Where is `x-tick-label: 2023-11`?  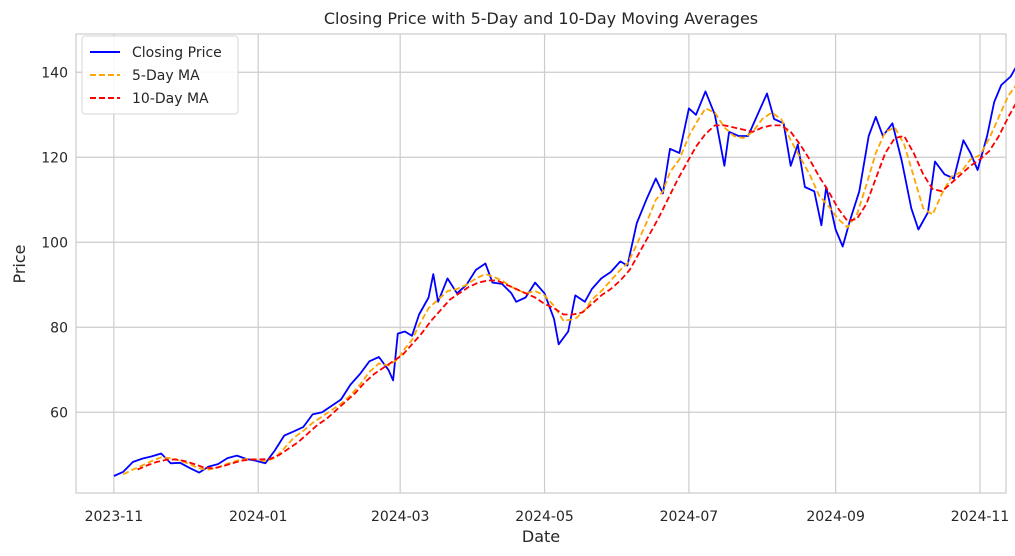 x-tick-label: 2023-11 is located at coordinates (114, 517).